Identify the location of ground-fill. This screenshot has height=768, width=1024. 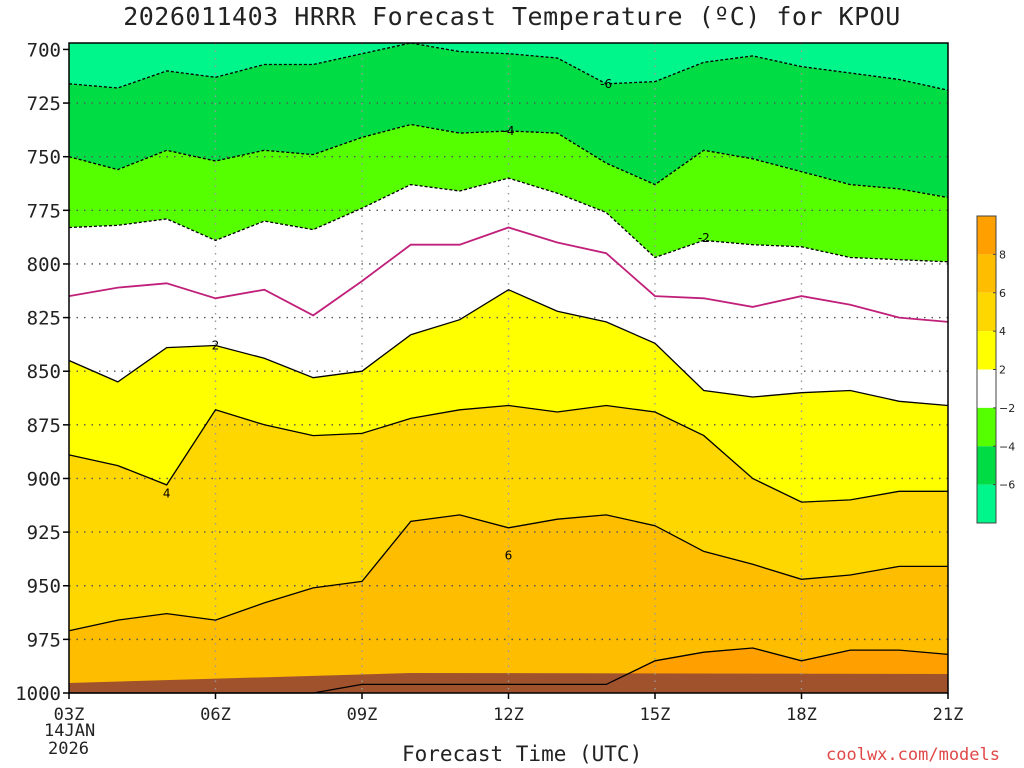
(508, 683).